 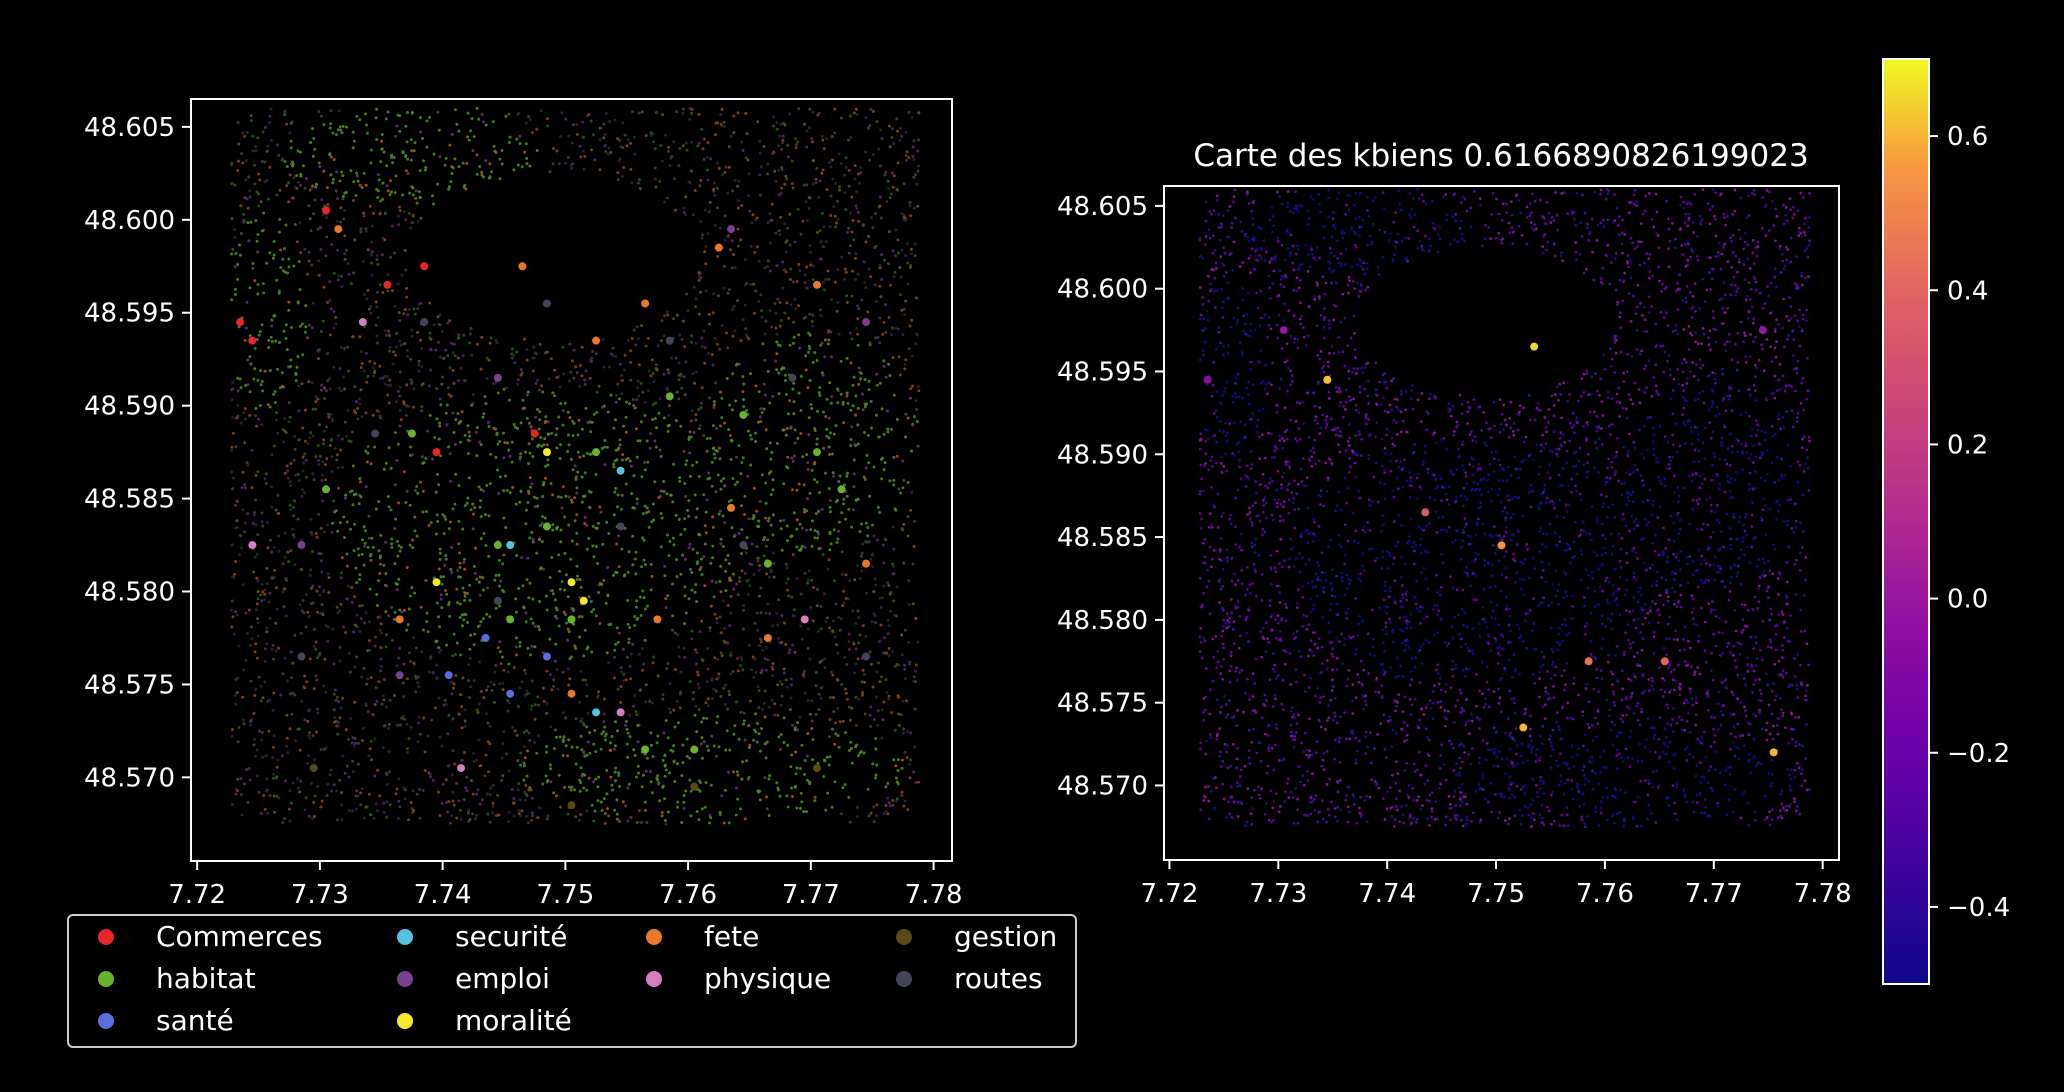 I want to click on left-x-axis: 7.72 7.73 7.74 7.75 7.76 7.77 7.78, so click(x=565, y=885).